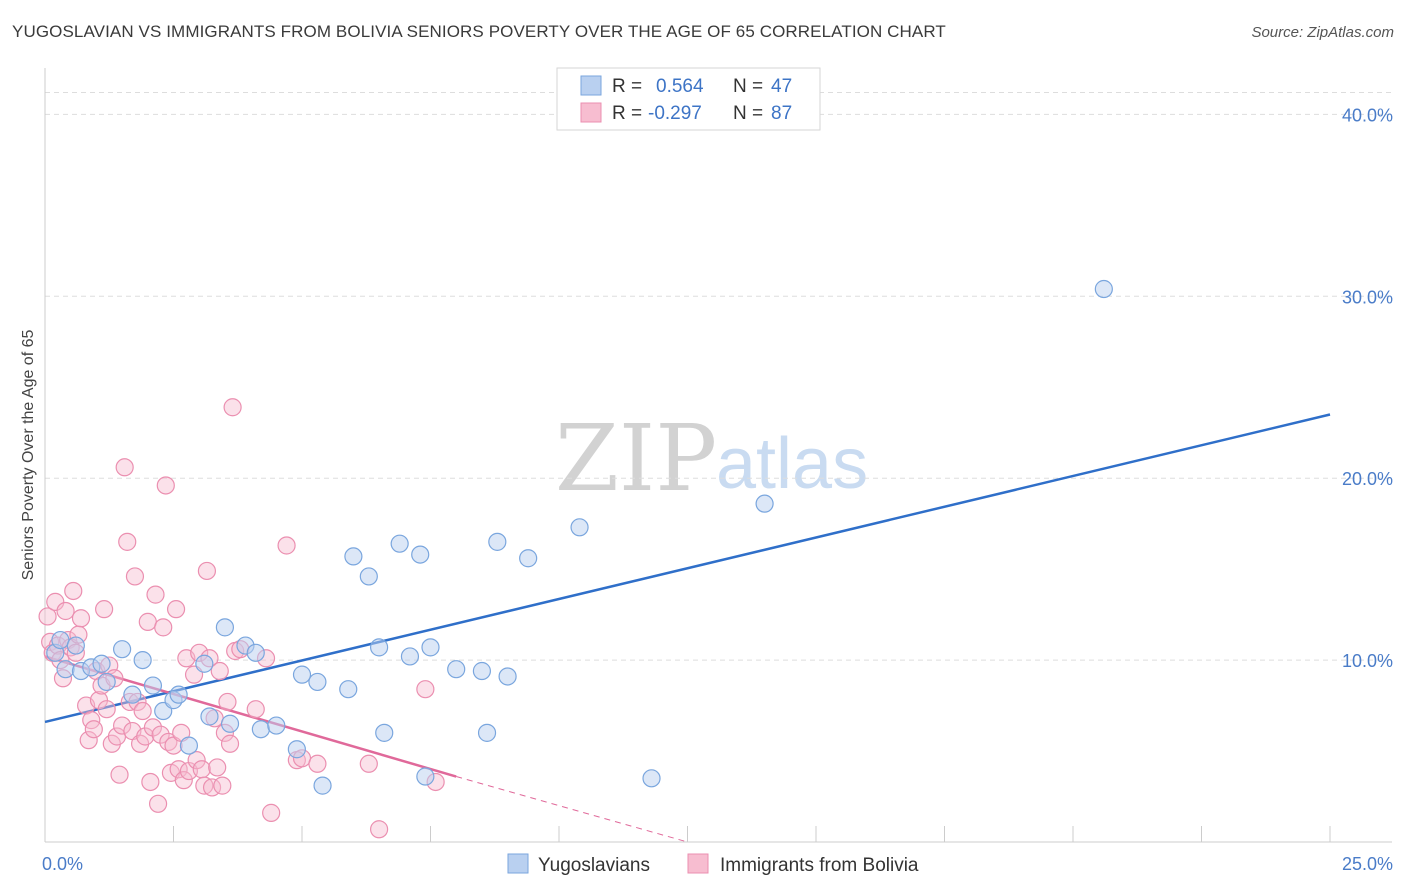 Image resolution: width=1406 pixels, height=892 pixels. I want to click on y-tick-label: 20.0%, so click(1367, 479).